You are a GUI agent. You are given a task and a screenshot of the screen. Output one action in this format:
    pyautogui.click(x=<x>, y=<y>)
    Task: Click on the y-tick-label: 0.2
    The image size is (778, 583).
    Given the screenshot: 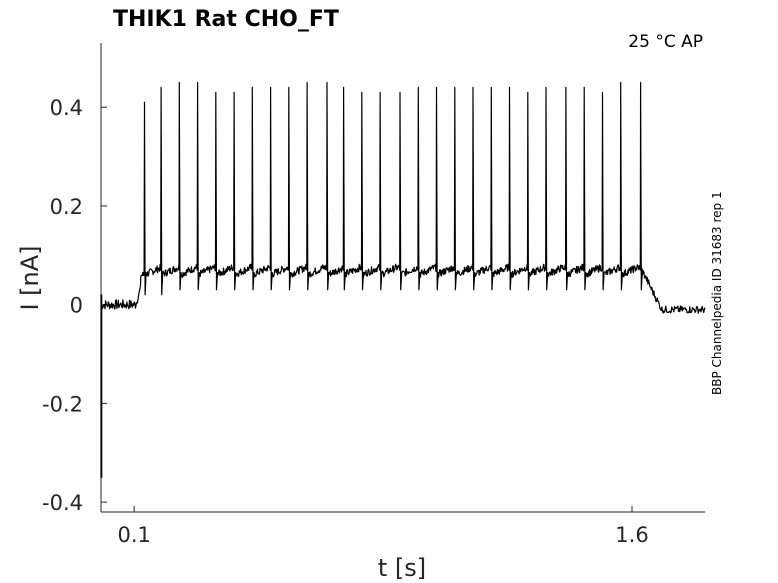 What is the action you would take?
    pyautogui.click(x=66, y=207)
    